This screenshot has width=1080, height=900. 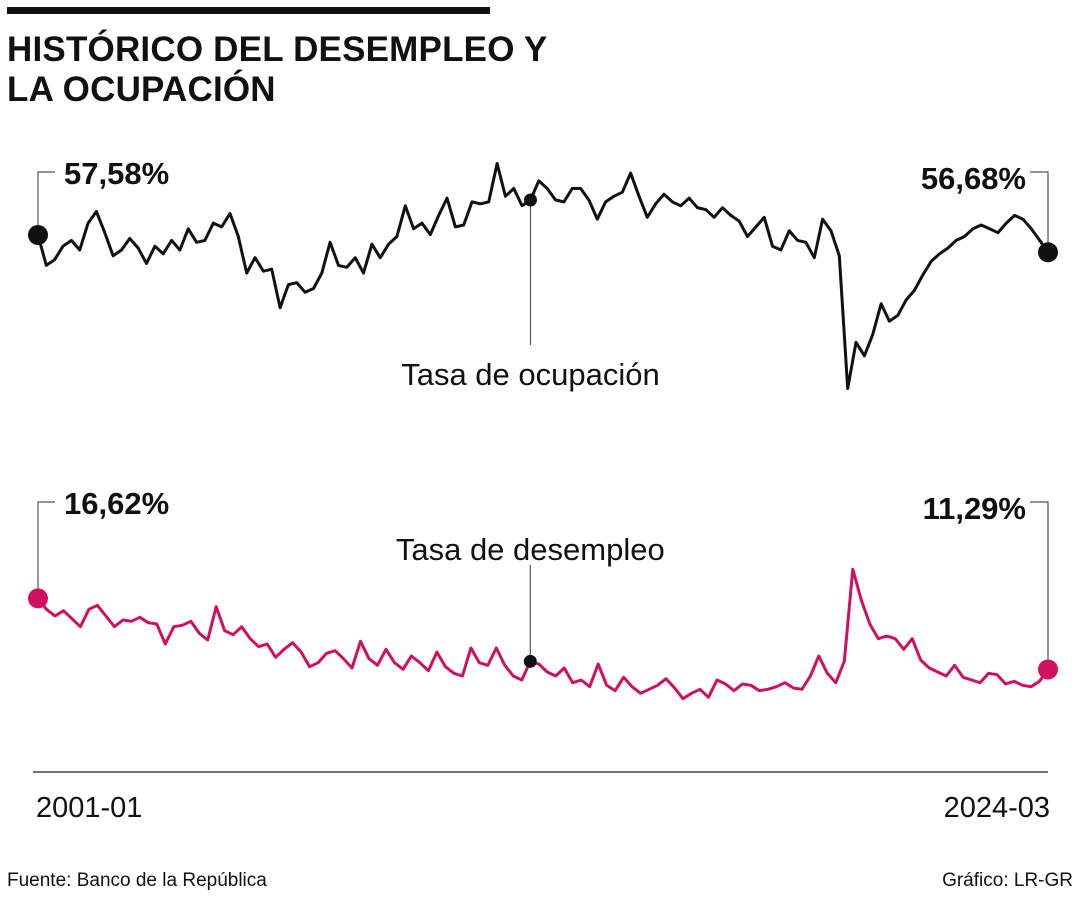 I want to click on credit-note: Gráfico: LR-GR, so click(x=1007, y=880).